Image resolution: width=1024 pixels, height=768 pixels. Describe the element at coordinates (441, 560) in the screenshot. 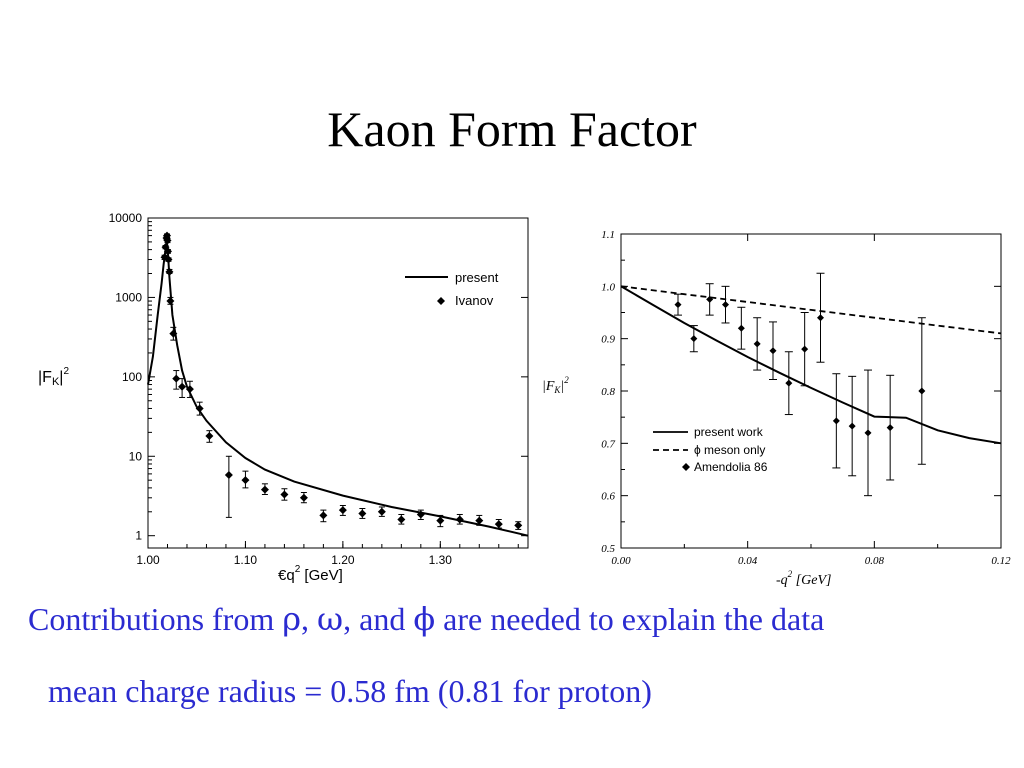

I see `x-tick-label: 1.30` at that location.